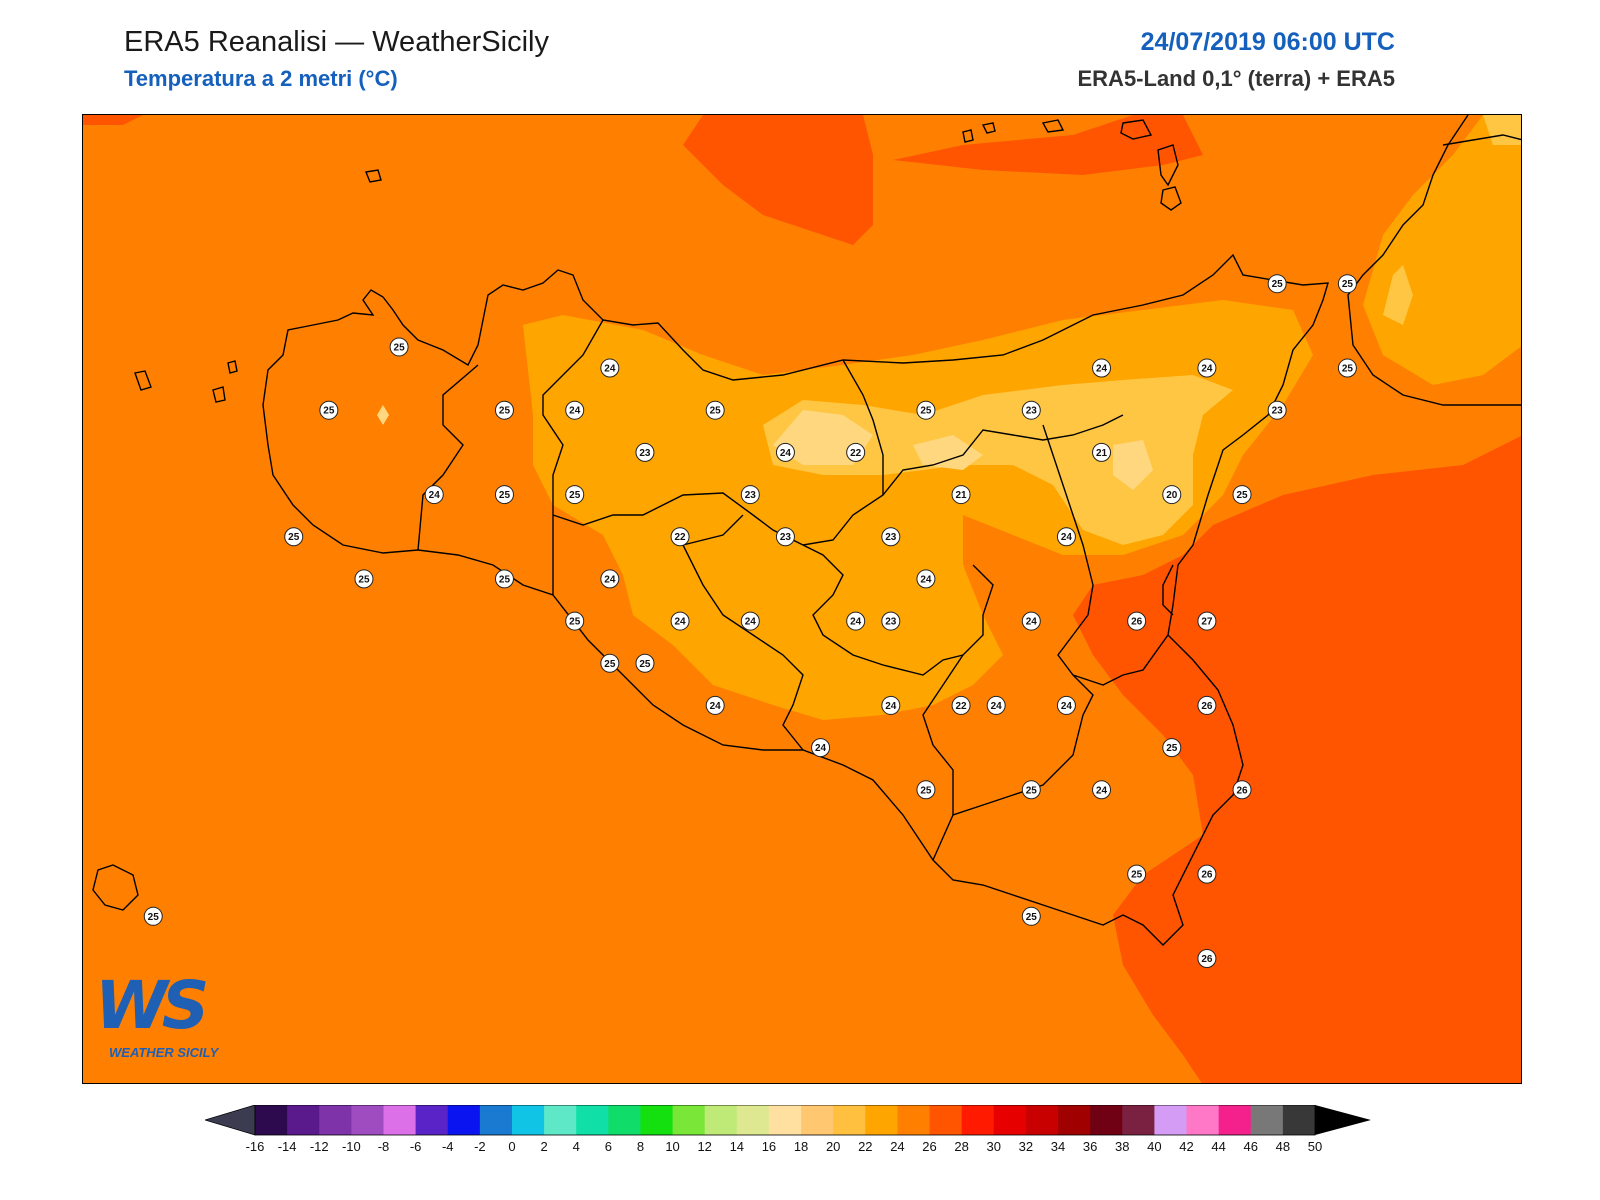  I want to click on colorbar-tick-label: 18, so click(801, 1146).